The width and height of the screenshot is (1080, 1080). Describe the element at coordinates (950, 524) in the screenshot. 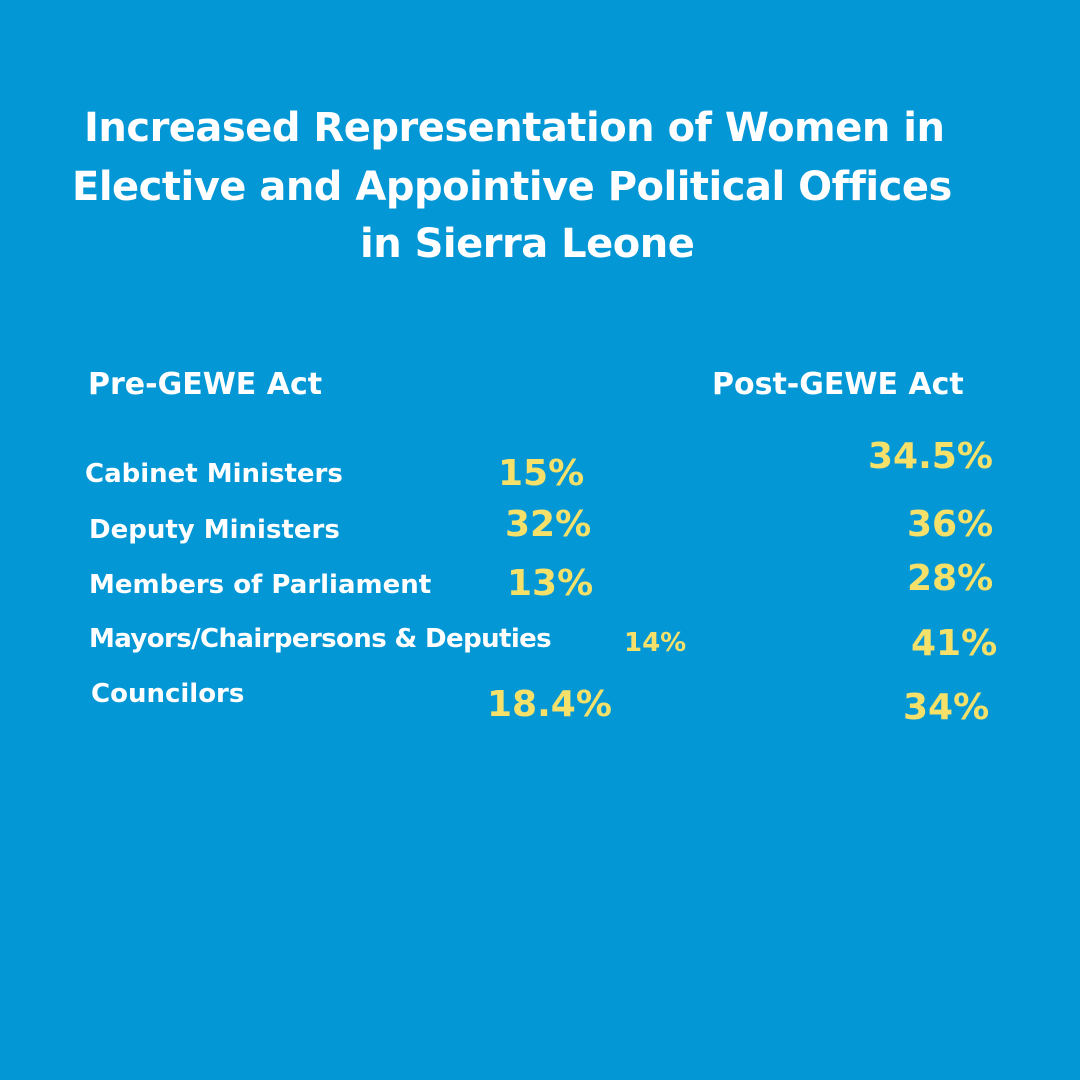

I see `post-value-deputy-ministers: 36%` at that location.